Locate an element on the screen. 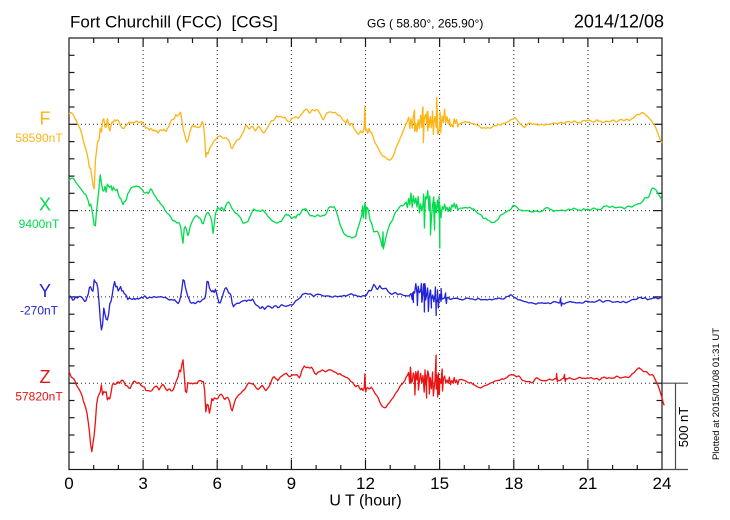  svg-text: F is located at coordinates (45, 118).